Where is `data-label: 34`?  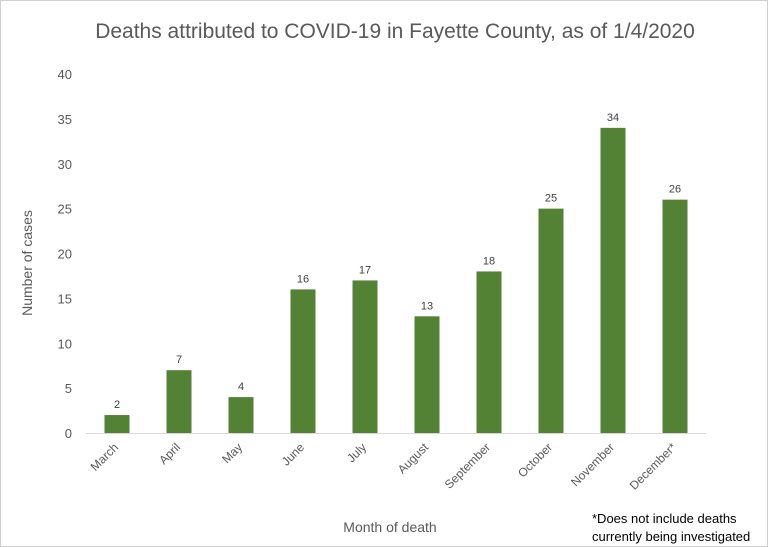
data-label: 34 is located at coordinates (613, 118).